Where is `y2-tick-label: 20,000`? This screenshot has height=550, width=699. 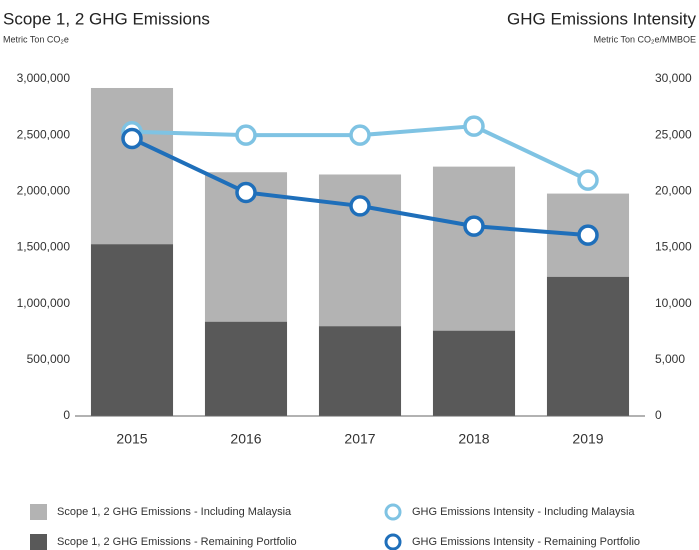 y2-tick-label: 20,000 is located at coordinates (673, 191).